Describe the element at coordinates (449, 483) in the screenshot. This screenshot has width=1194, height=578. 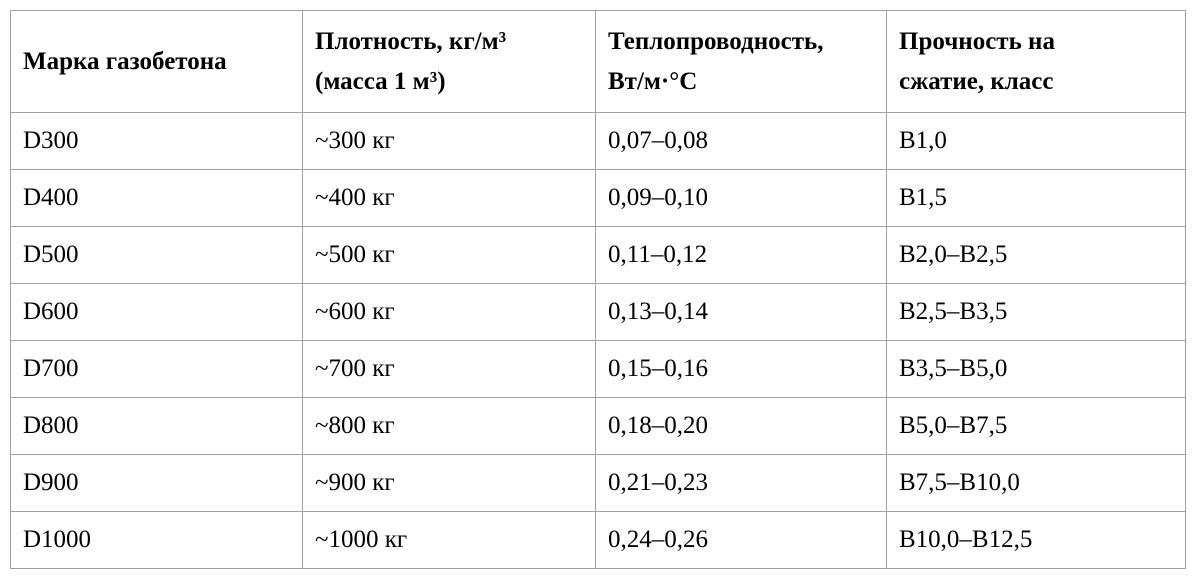
I see `table-cell: ~900 кг` at that location.